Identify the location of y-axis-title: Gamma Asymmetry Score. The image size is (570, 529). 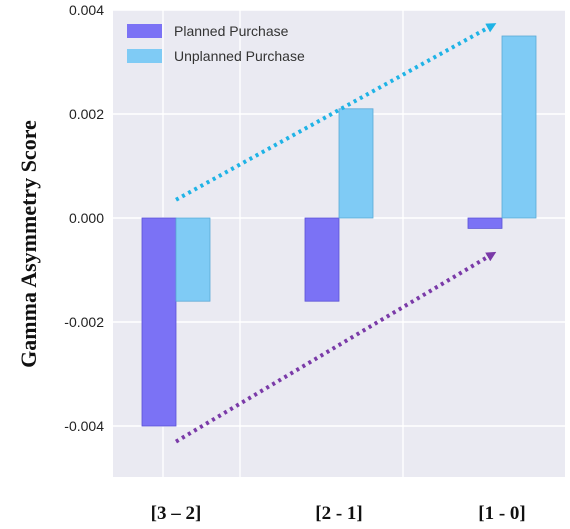
(28, 244).